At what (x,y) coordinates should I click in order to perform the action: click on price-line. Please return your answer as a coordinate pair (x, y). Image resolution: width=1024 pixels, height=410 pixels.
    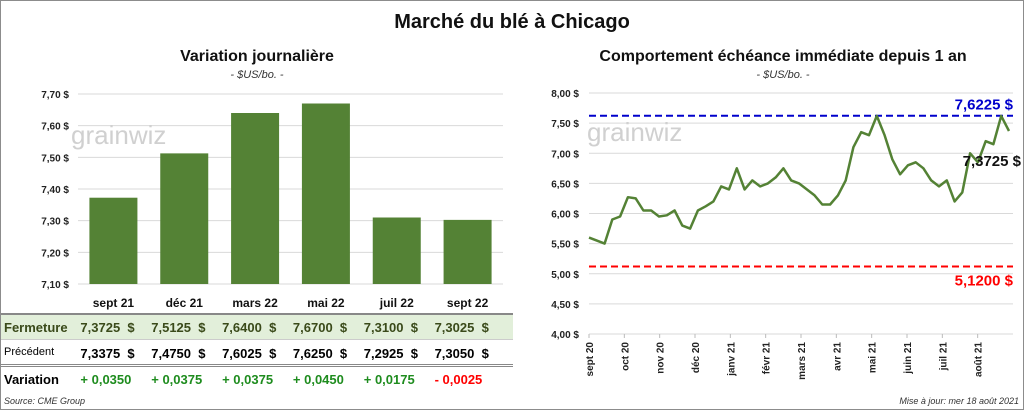
    Looking at the image, I should click on (799, 179).